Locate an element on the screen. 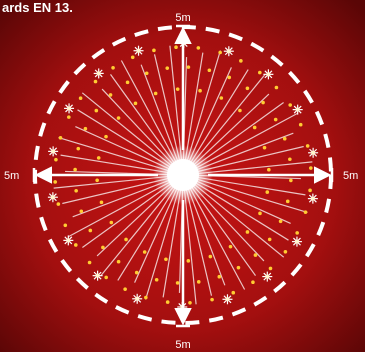 This screenshot has height=352, width=365. distance-label-top: 5m is located at coordinates (182, 18).